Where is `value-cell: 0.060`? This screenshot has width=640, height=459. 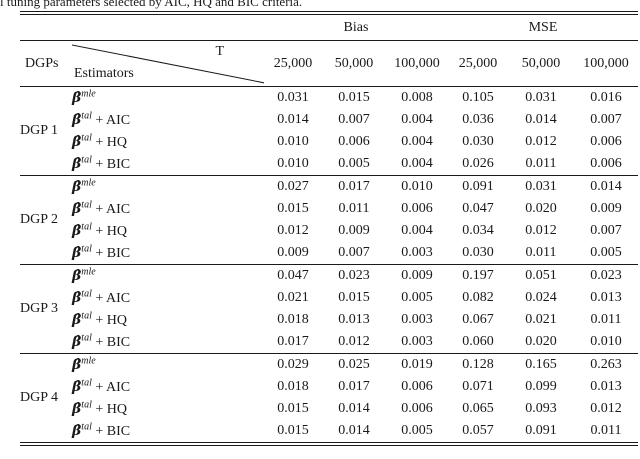
value-cell: 0.060 is located at coordinates (478, 341).